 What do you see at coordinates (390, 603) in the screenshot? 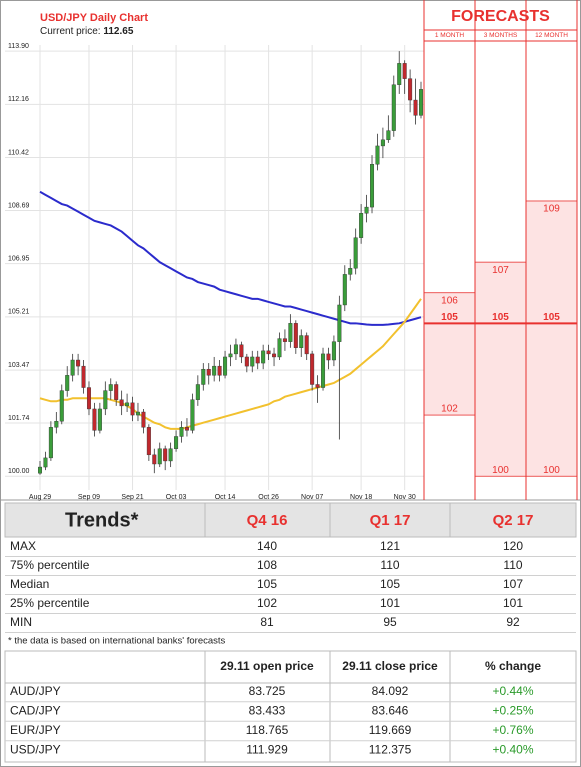
I see `trends-value: 101` at bounding box center [390, 603].